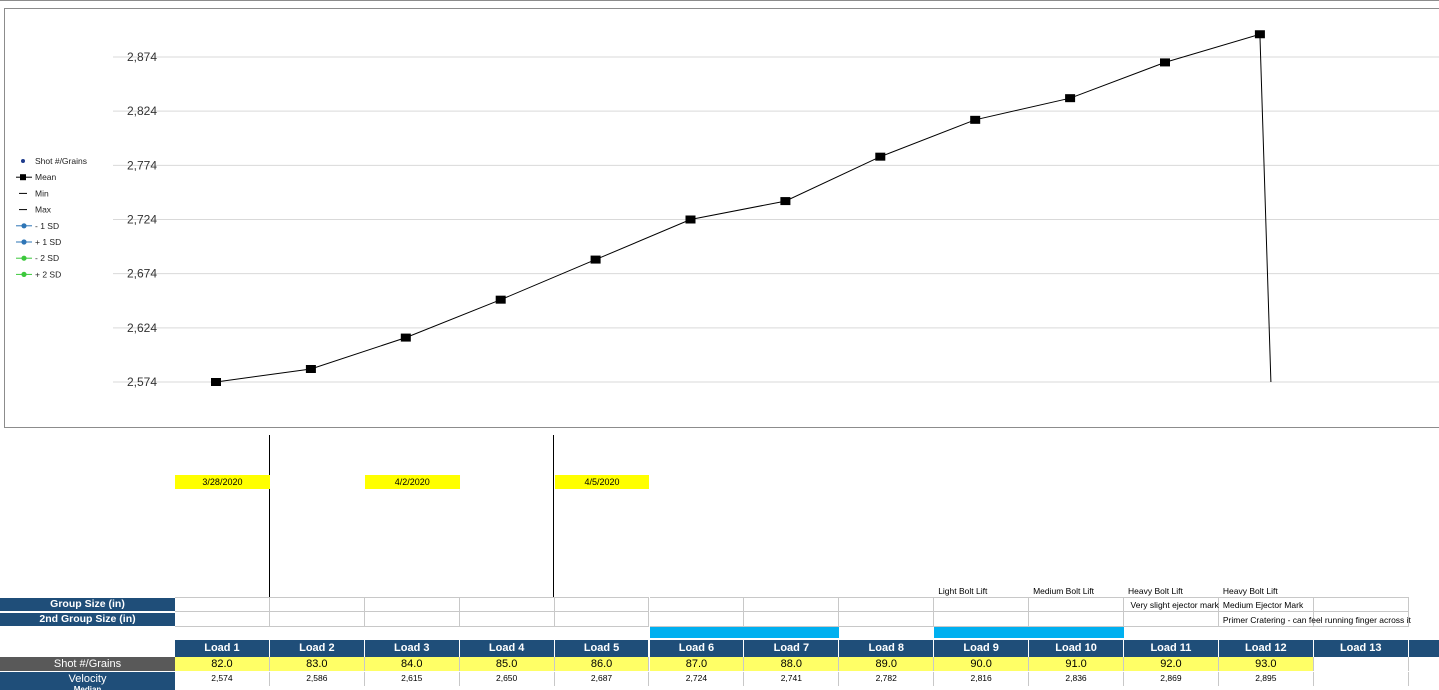  Describe the element at coordinates (1171, 664) in the screenshot. I see `grain-cell: 92.0` at that location.